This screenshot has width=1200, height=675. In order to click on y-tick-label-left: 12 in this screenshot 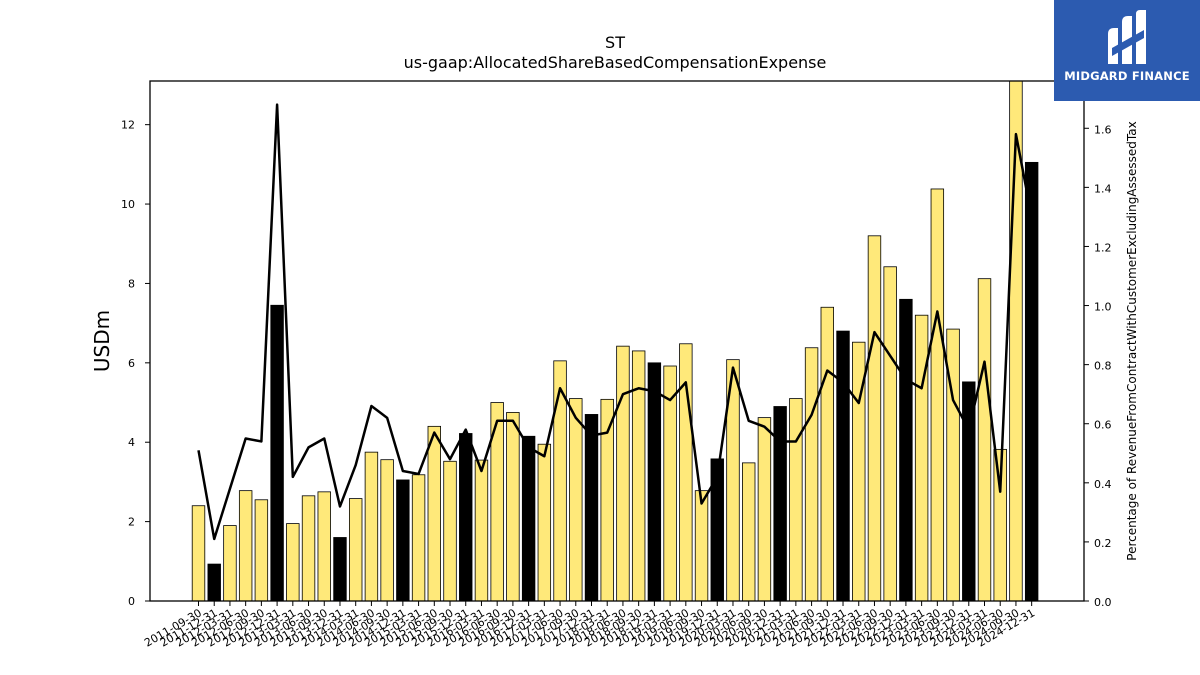, I will do `click(128, 125)`.